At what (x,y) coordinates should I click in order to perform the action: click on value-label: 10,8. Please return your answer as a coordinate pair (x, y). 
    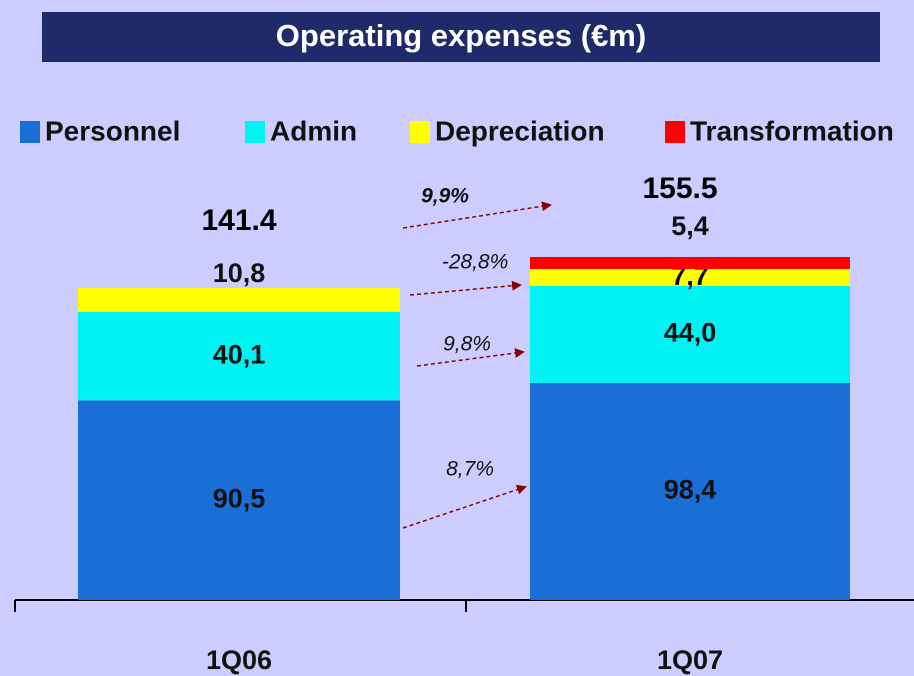
    Looking at the image, I should click on (239, 273).